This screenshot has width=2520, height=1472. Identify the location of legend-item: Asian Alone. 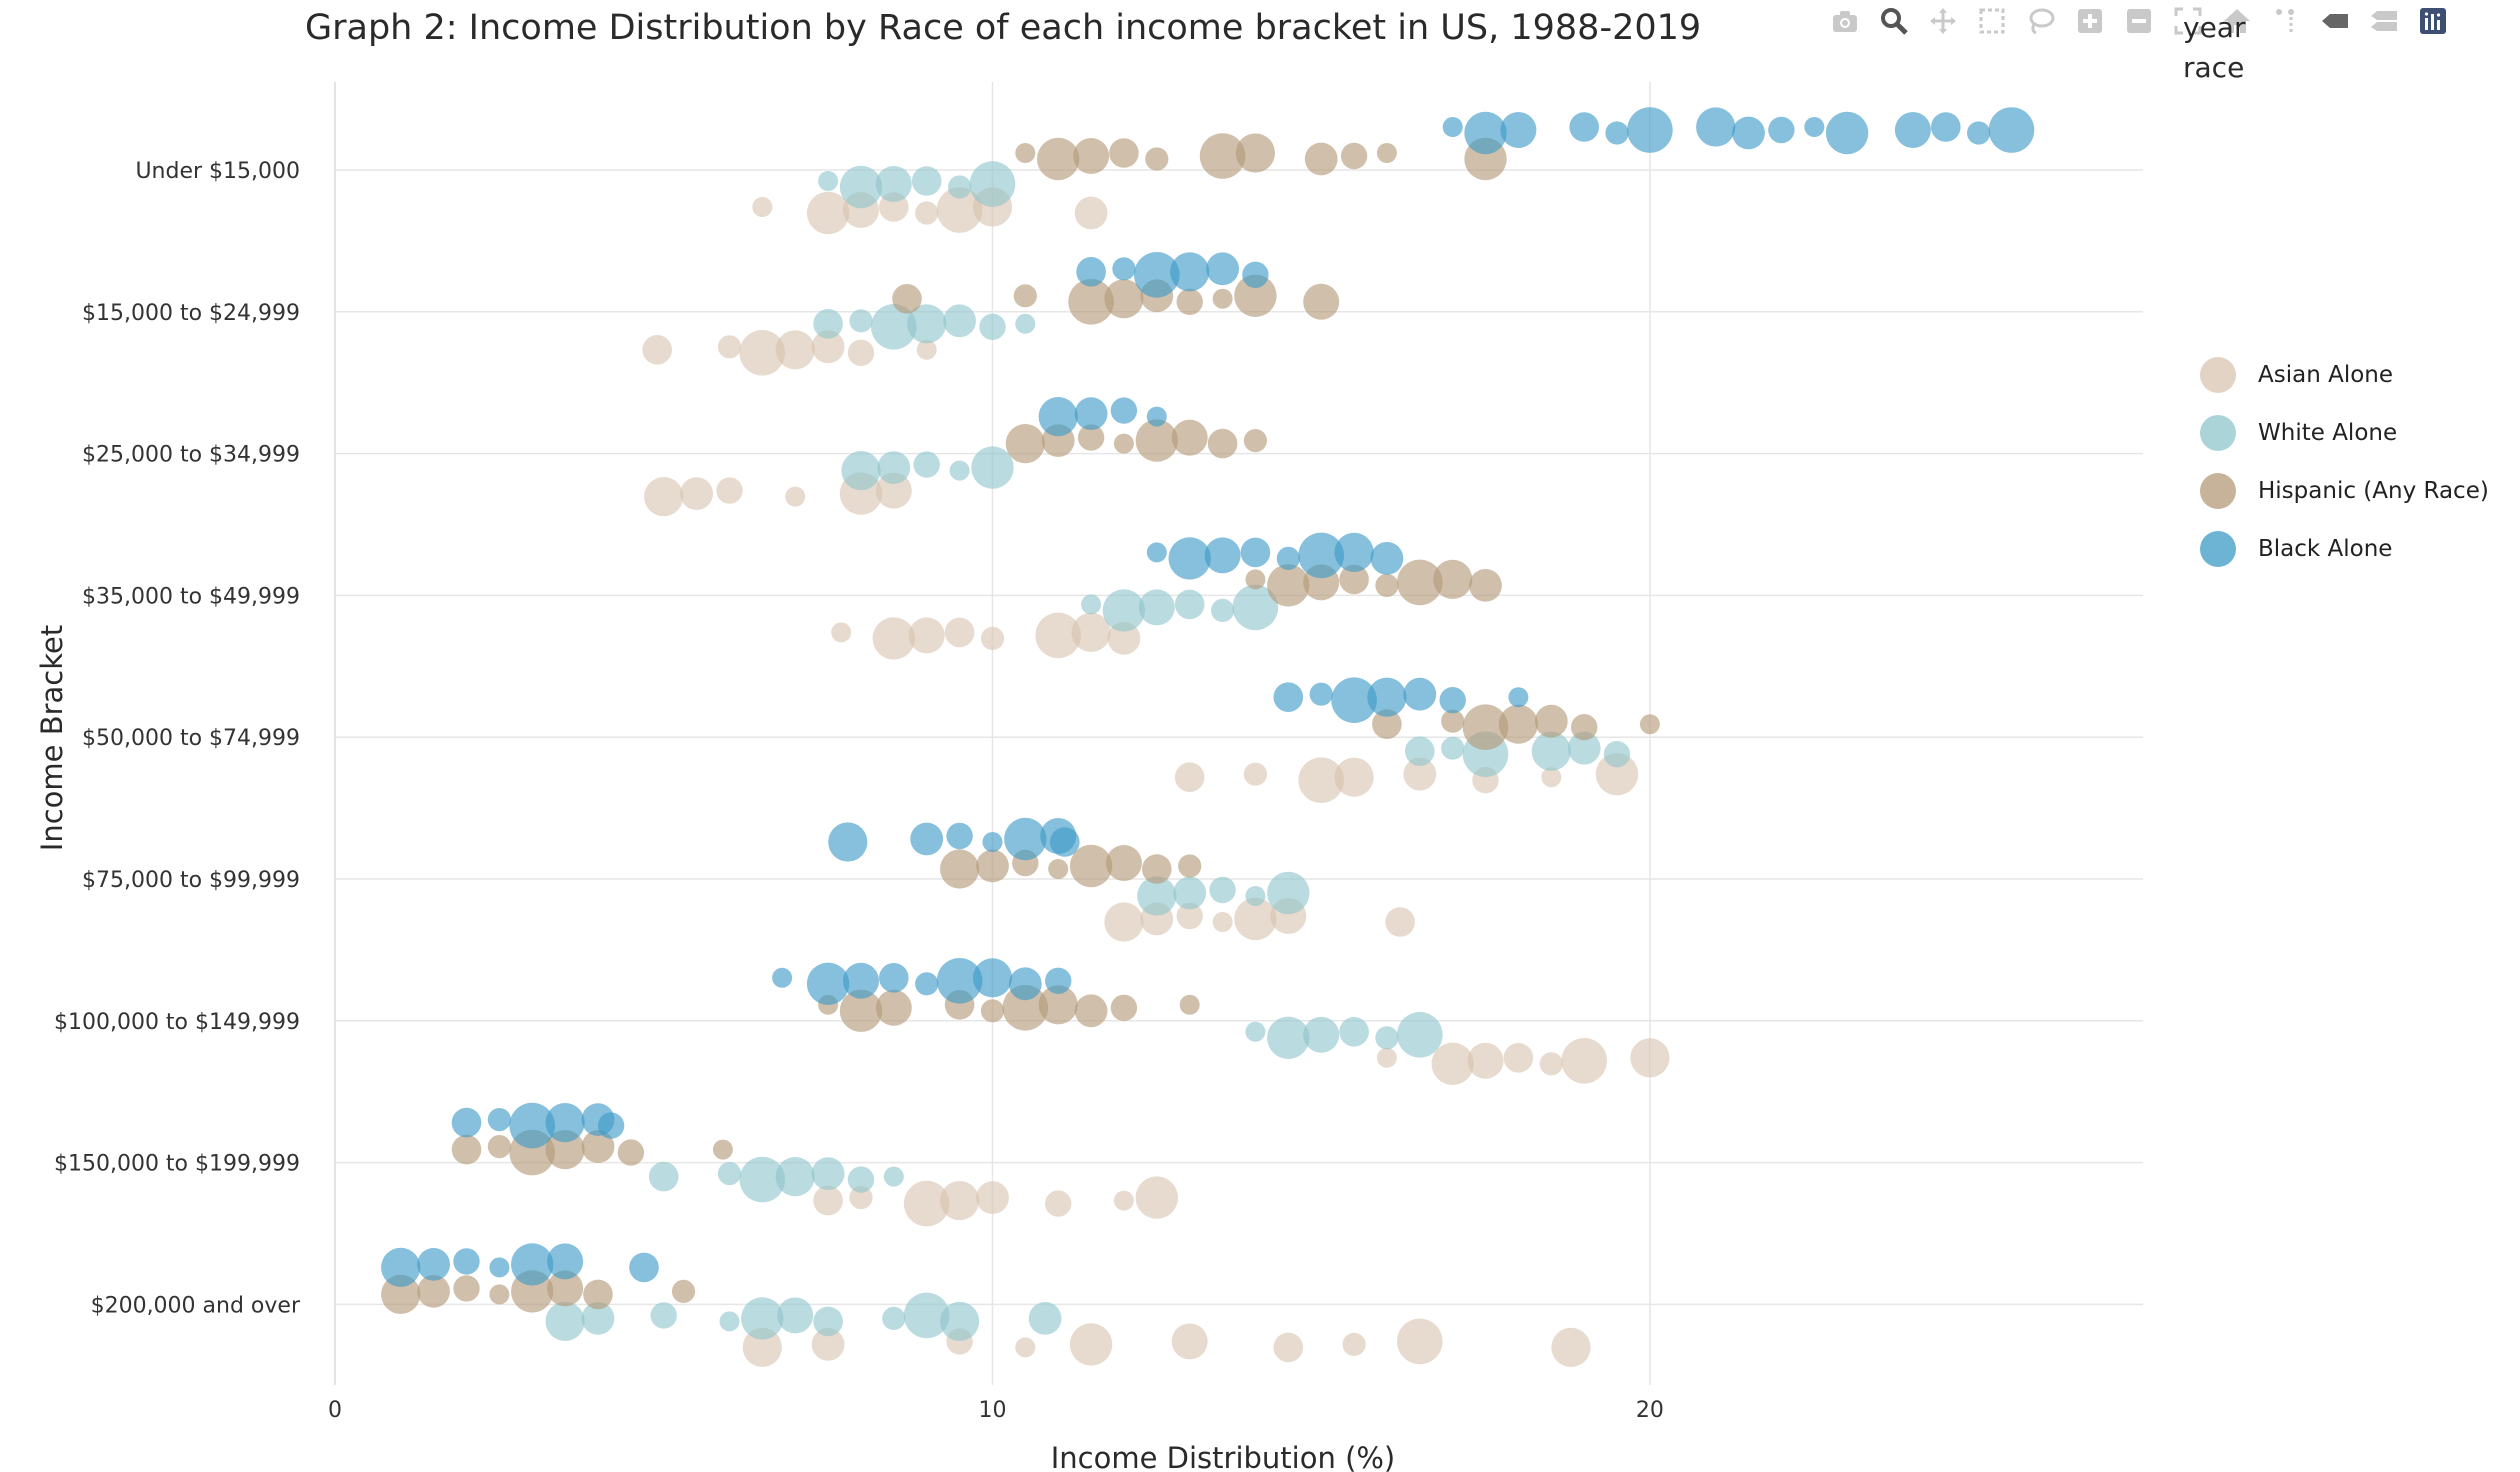
(2344, 375).